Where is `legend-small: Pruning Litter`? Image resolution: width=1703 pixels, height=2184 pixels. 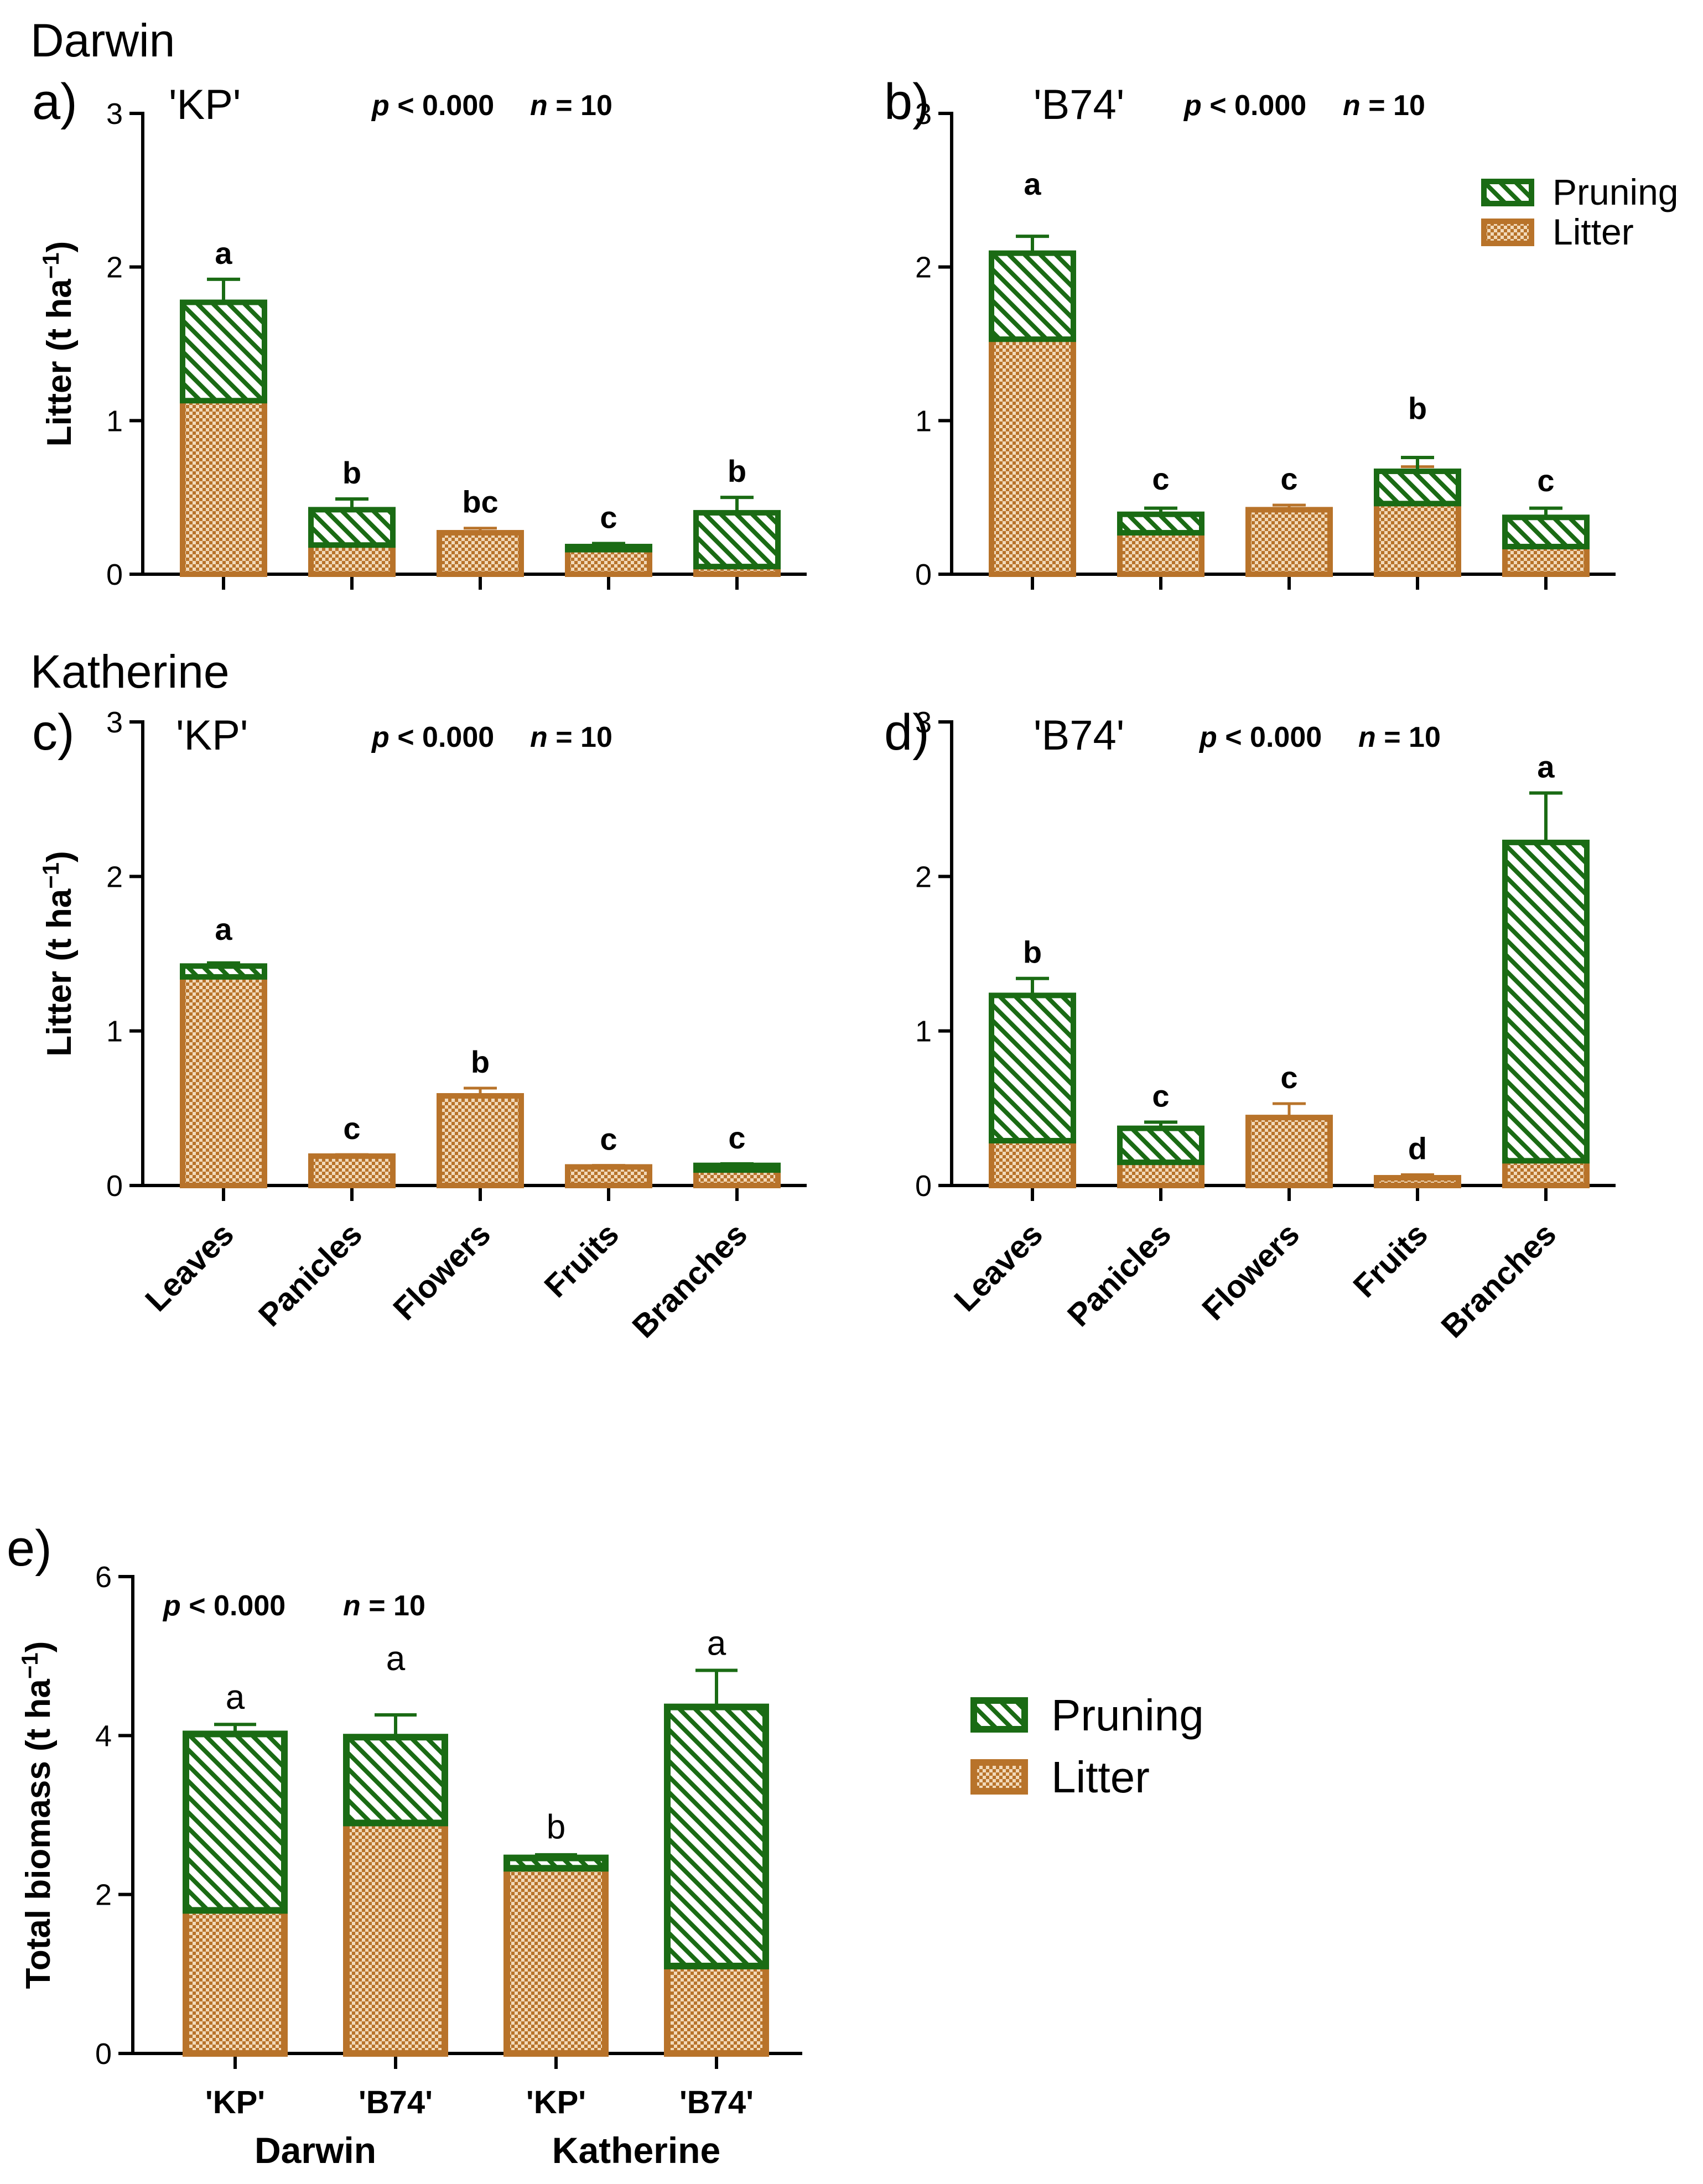 legend-small: Pruning Litter is located at coordinates (1580, 212).